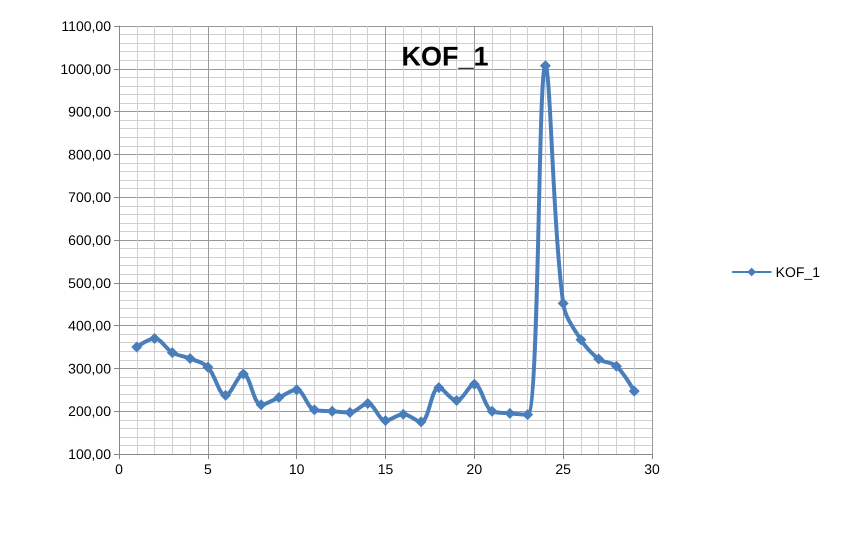 This screenshot has height=544, width=843. What do you see at coordinates (86, 68) in the screenshot?
I see `y-tick-label: 1000,00` at bounding box center [86, 68].